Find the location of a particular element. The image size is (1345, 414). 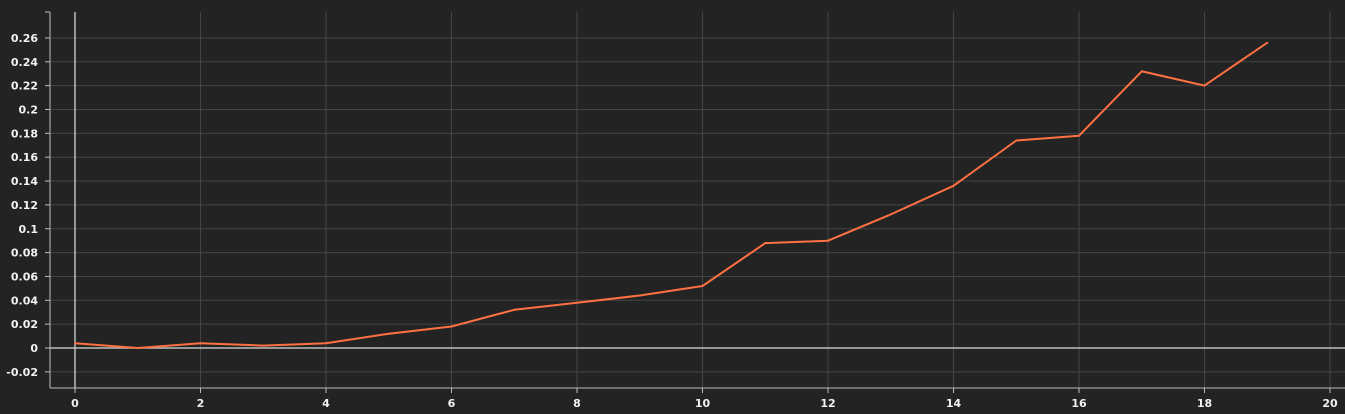

x-tick-label: 20 is located at coordinates (1330, 403).